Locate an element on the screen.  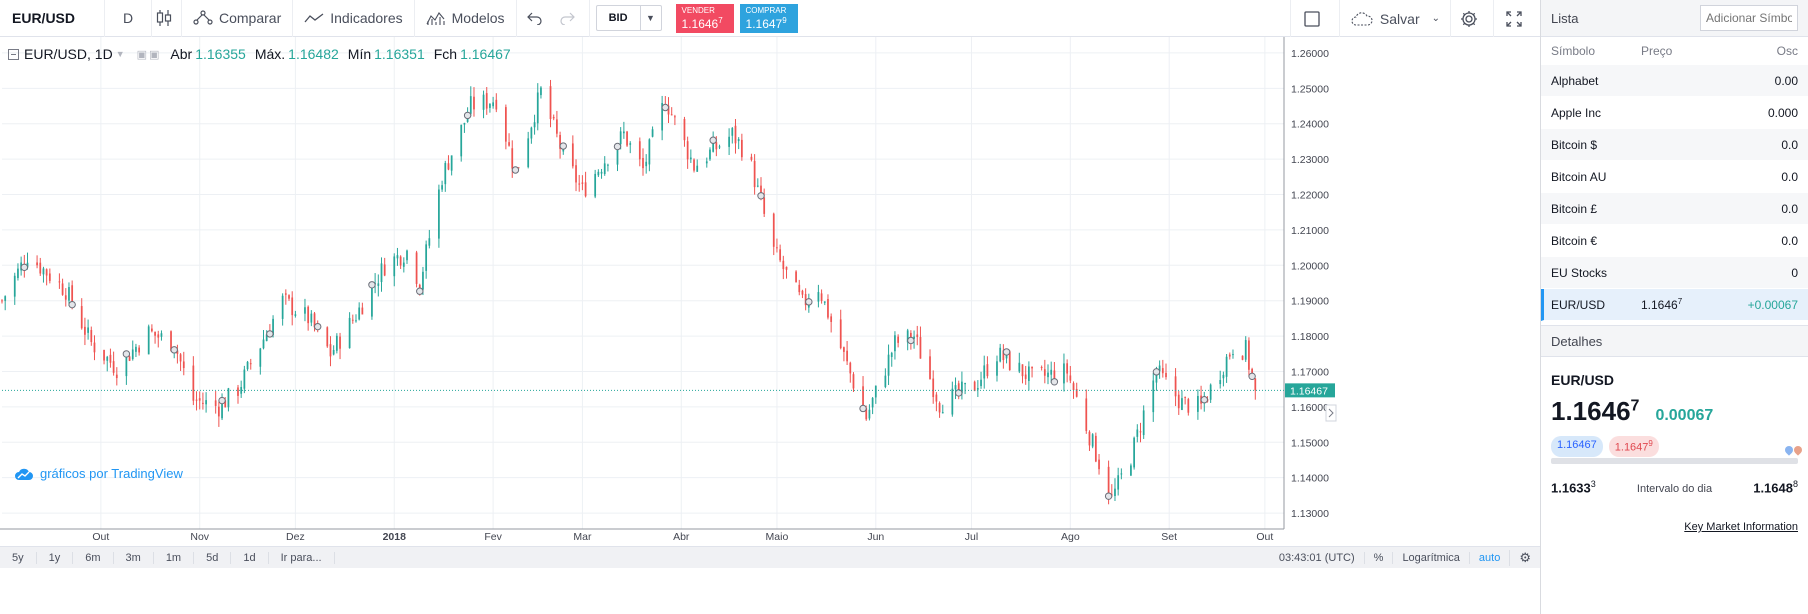
legend-settings-icon: ▣▣ is located at coordinates (149, 54).